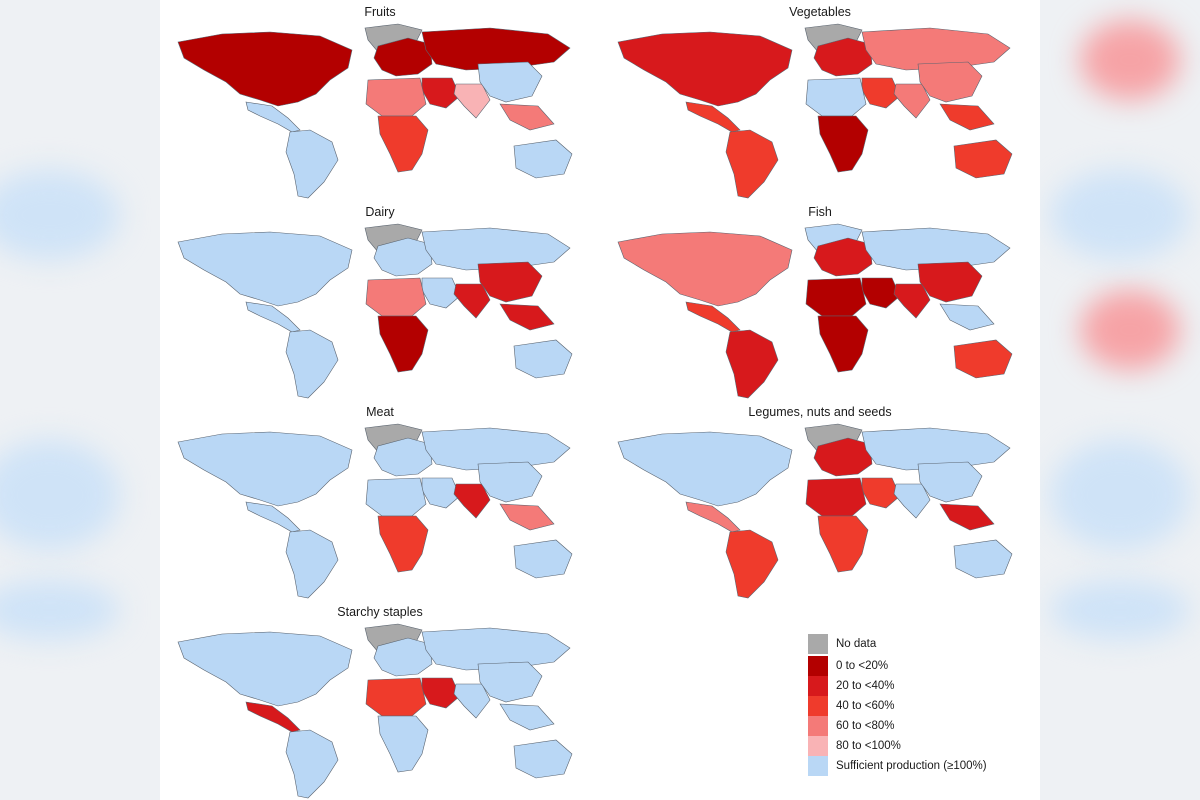 The height and width of the screenshot is (800, 1200). What do you see at coordinates (862, 666) in the screenshot?
I see `legend-label: 0 to <20%` at bounding box center [862, 666].